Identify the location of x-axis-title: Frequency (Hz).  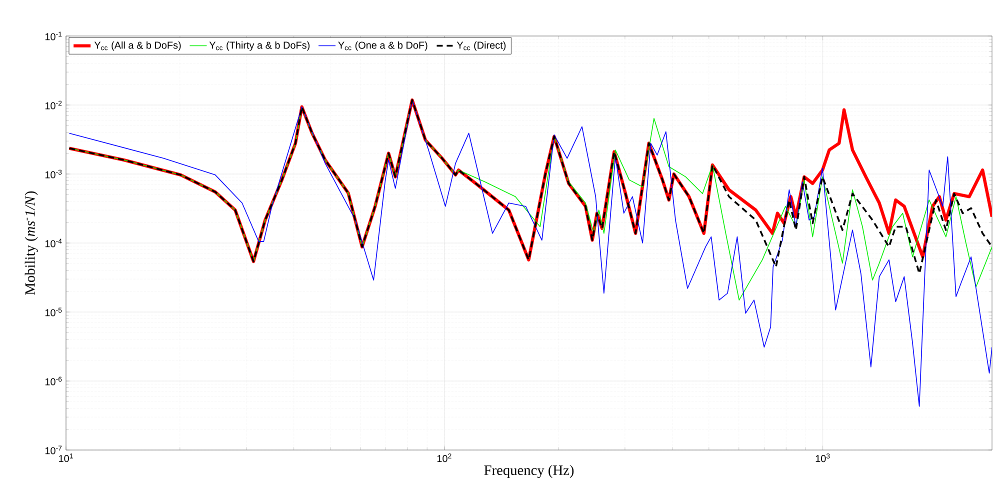
(529, 471).